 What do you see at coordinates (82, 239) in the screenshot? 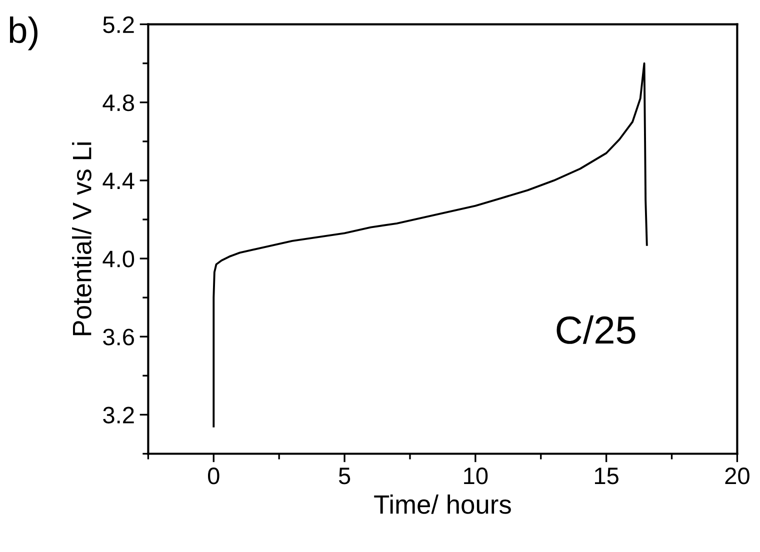
I see `y-axis-title: Potential/ V vs Li` at bounding box center [82, 239].